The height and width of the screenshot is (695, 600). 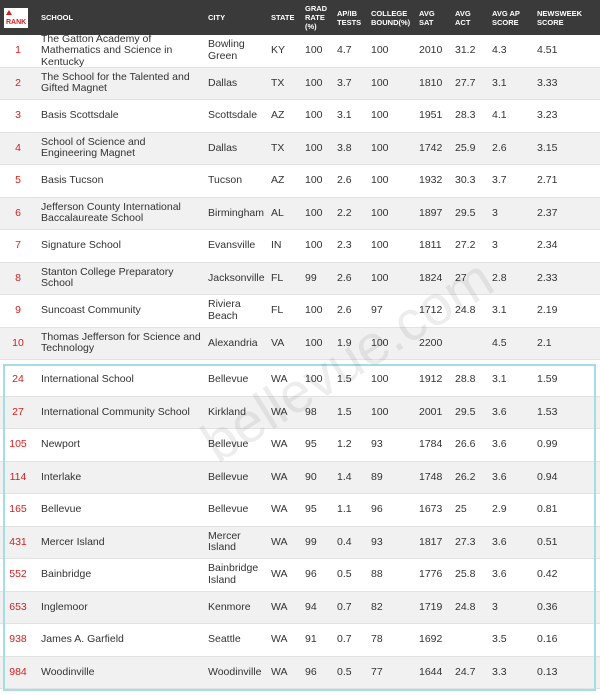 What do you see at coordinates (316, 17) in the screenshot?
I see `header-cell: GRAD RATE (%)` at bounding box center [316, 17].